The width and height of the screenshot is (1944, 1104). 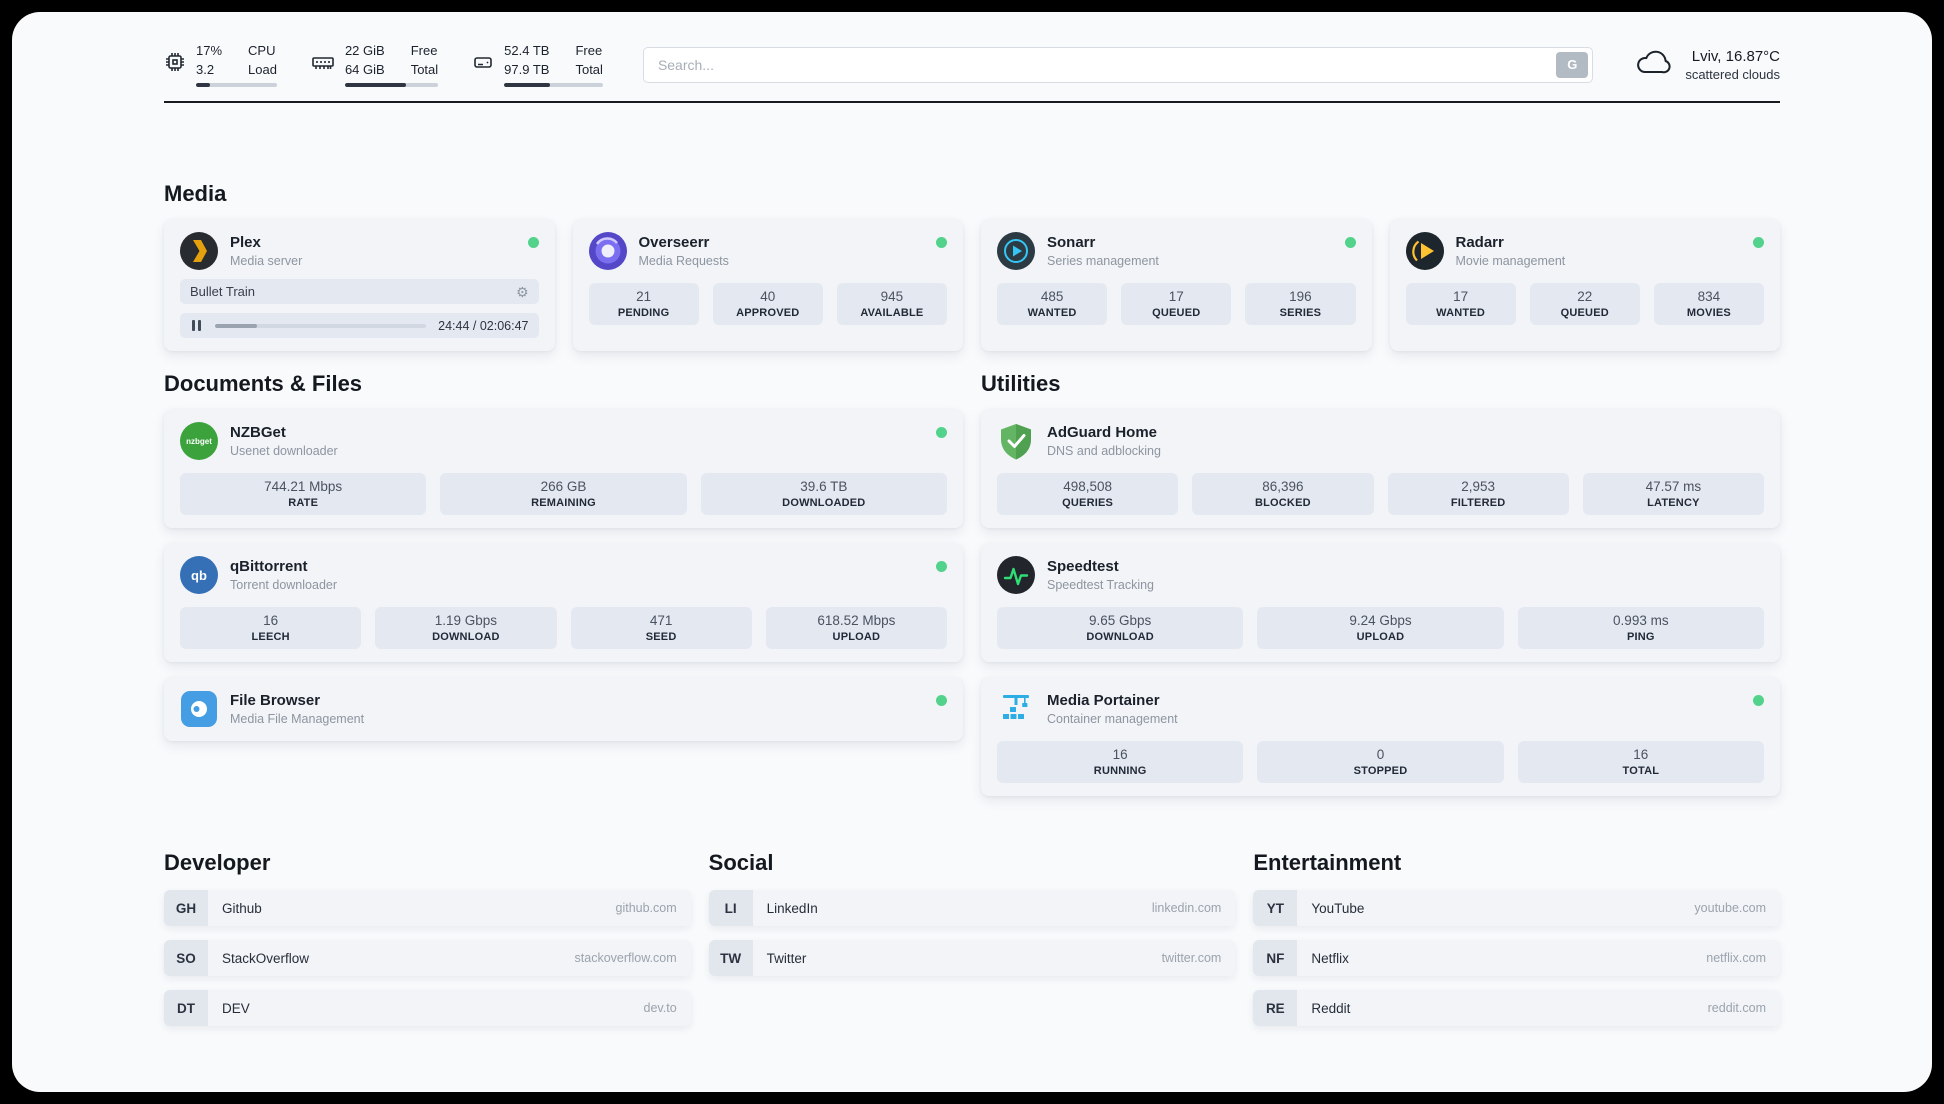 What do you see at coordinates (1510, 261) in the screenshot?
I see `app-subtitle: Movie management` at bounding box center [1510, 261].